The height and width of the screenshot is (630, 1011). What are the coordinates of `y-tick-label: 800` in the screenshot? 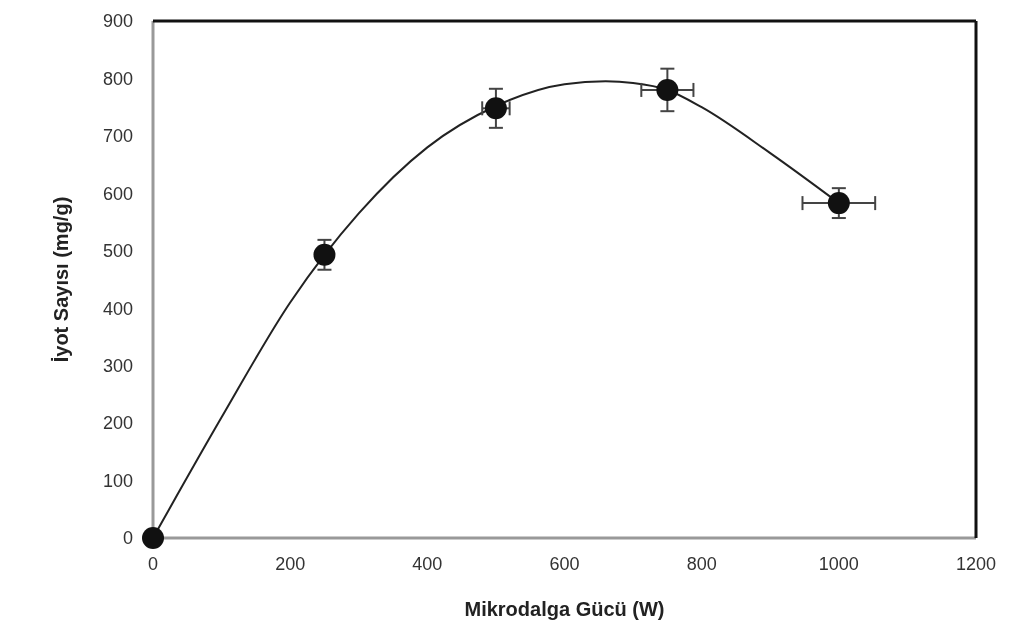 It's located at (117, 78).